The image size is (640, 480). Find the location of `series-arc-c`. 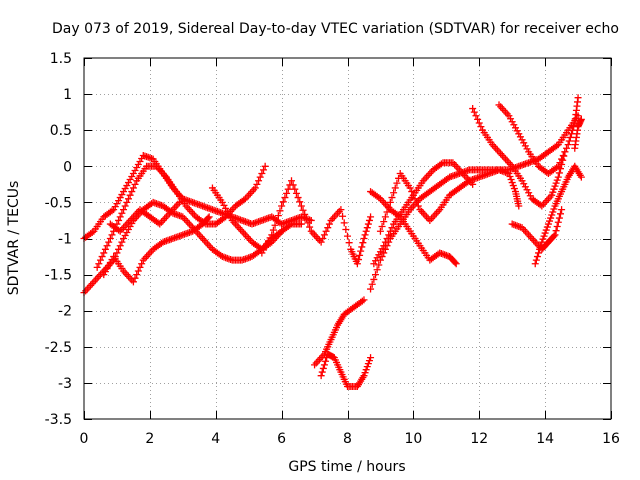

series-arc-c is located at coordinates (181, 216).